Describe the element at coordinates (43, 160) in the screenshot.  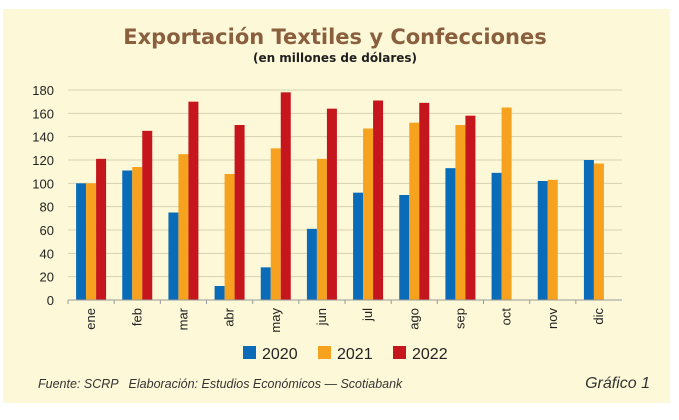
I see `y-tick-label: 120` at that location.